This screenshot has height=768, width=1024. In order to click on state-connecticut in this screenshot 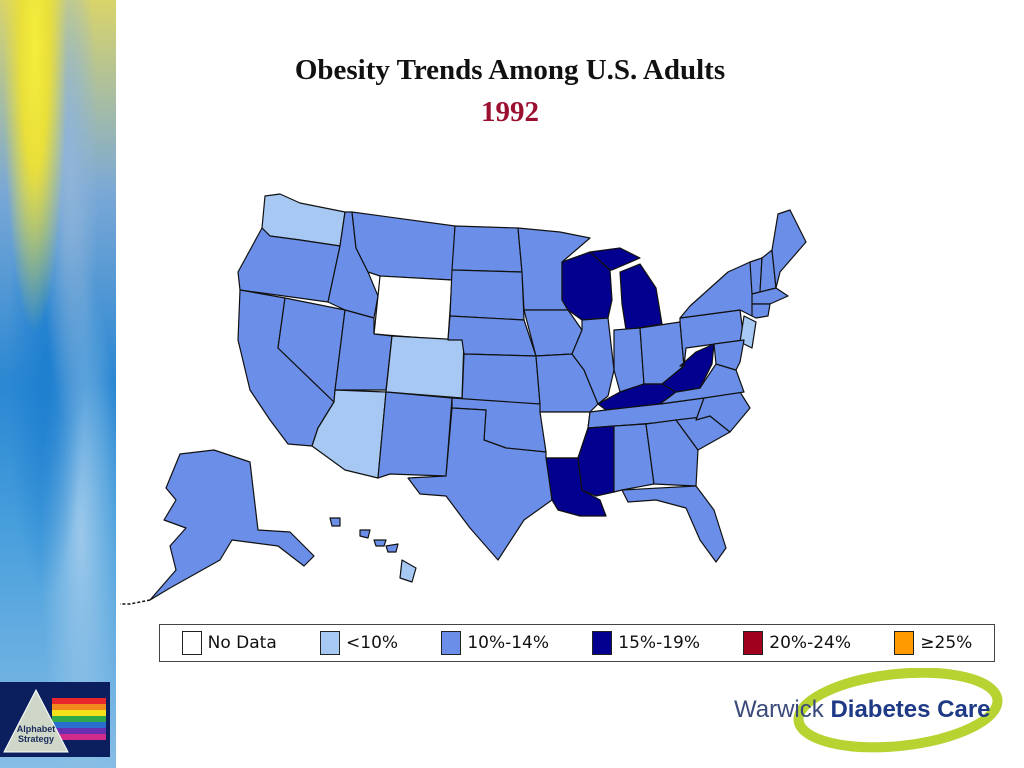, I will do `click(761, 311)`.